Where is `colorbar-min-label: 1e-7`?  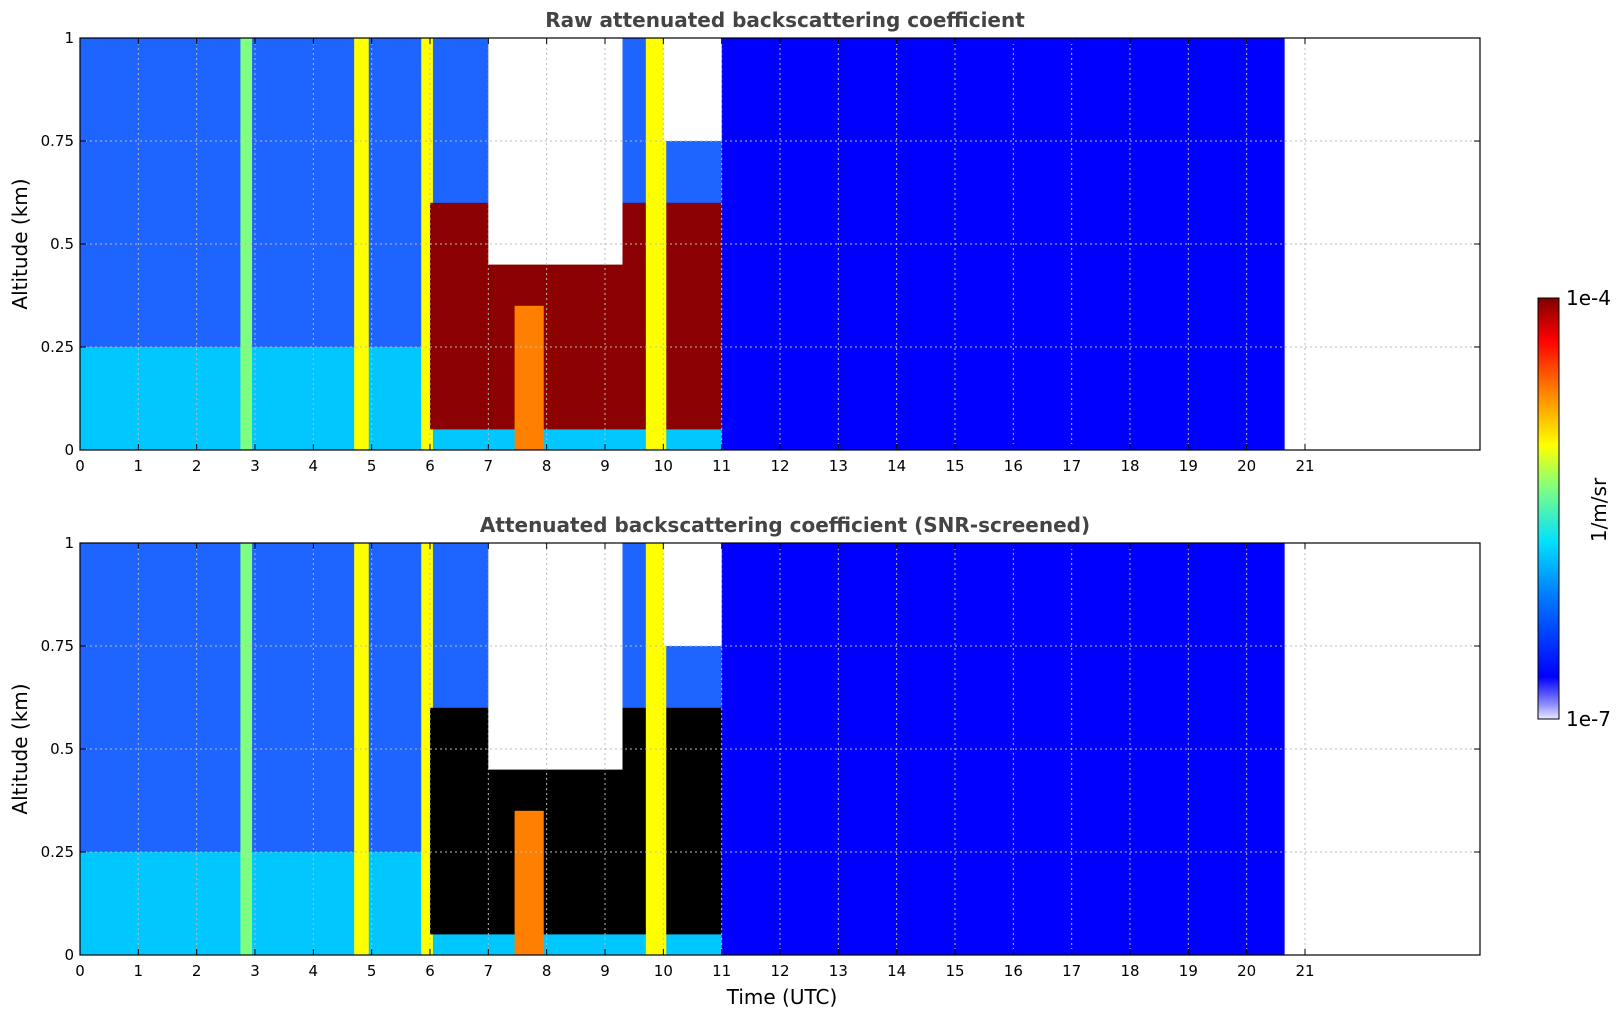 colorbar-min-label: 1e-7 is located at coordinates (1588, 719).